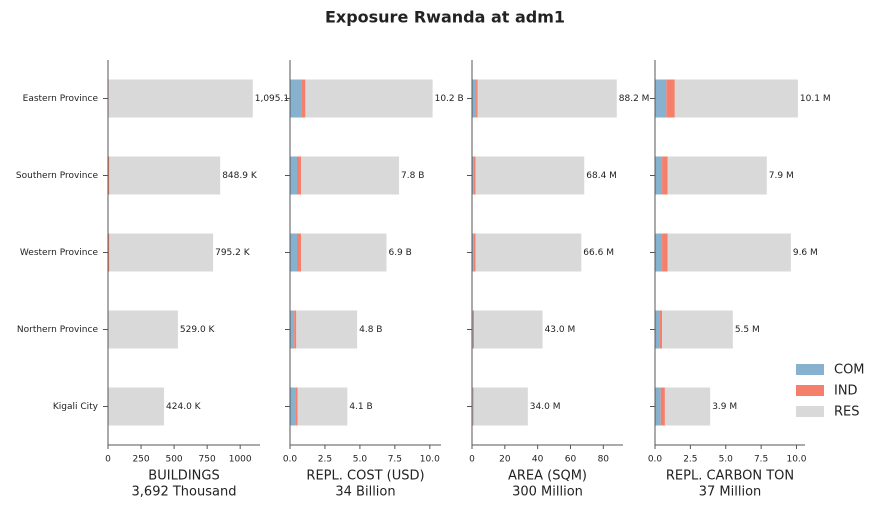 The width and height of the screenshot is (882, 510). Describe the element at coordinates (277, 99) in the screenshot. I see `total-label: 1,095.1 K` at that location.